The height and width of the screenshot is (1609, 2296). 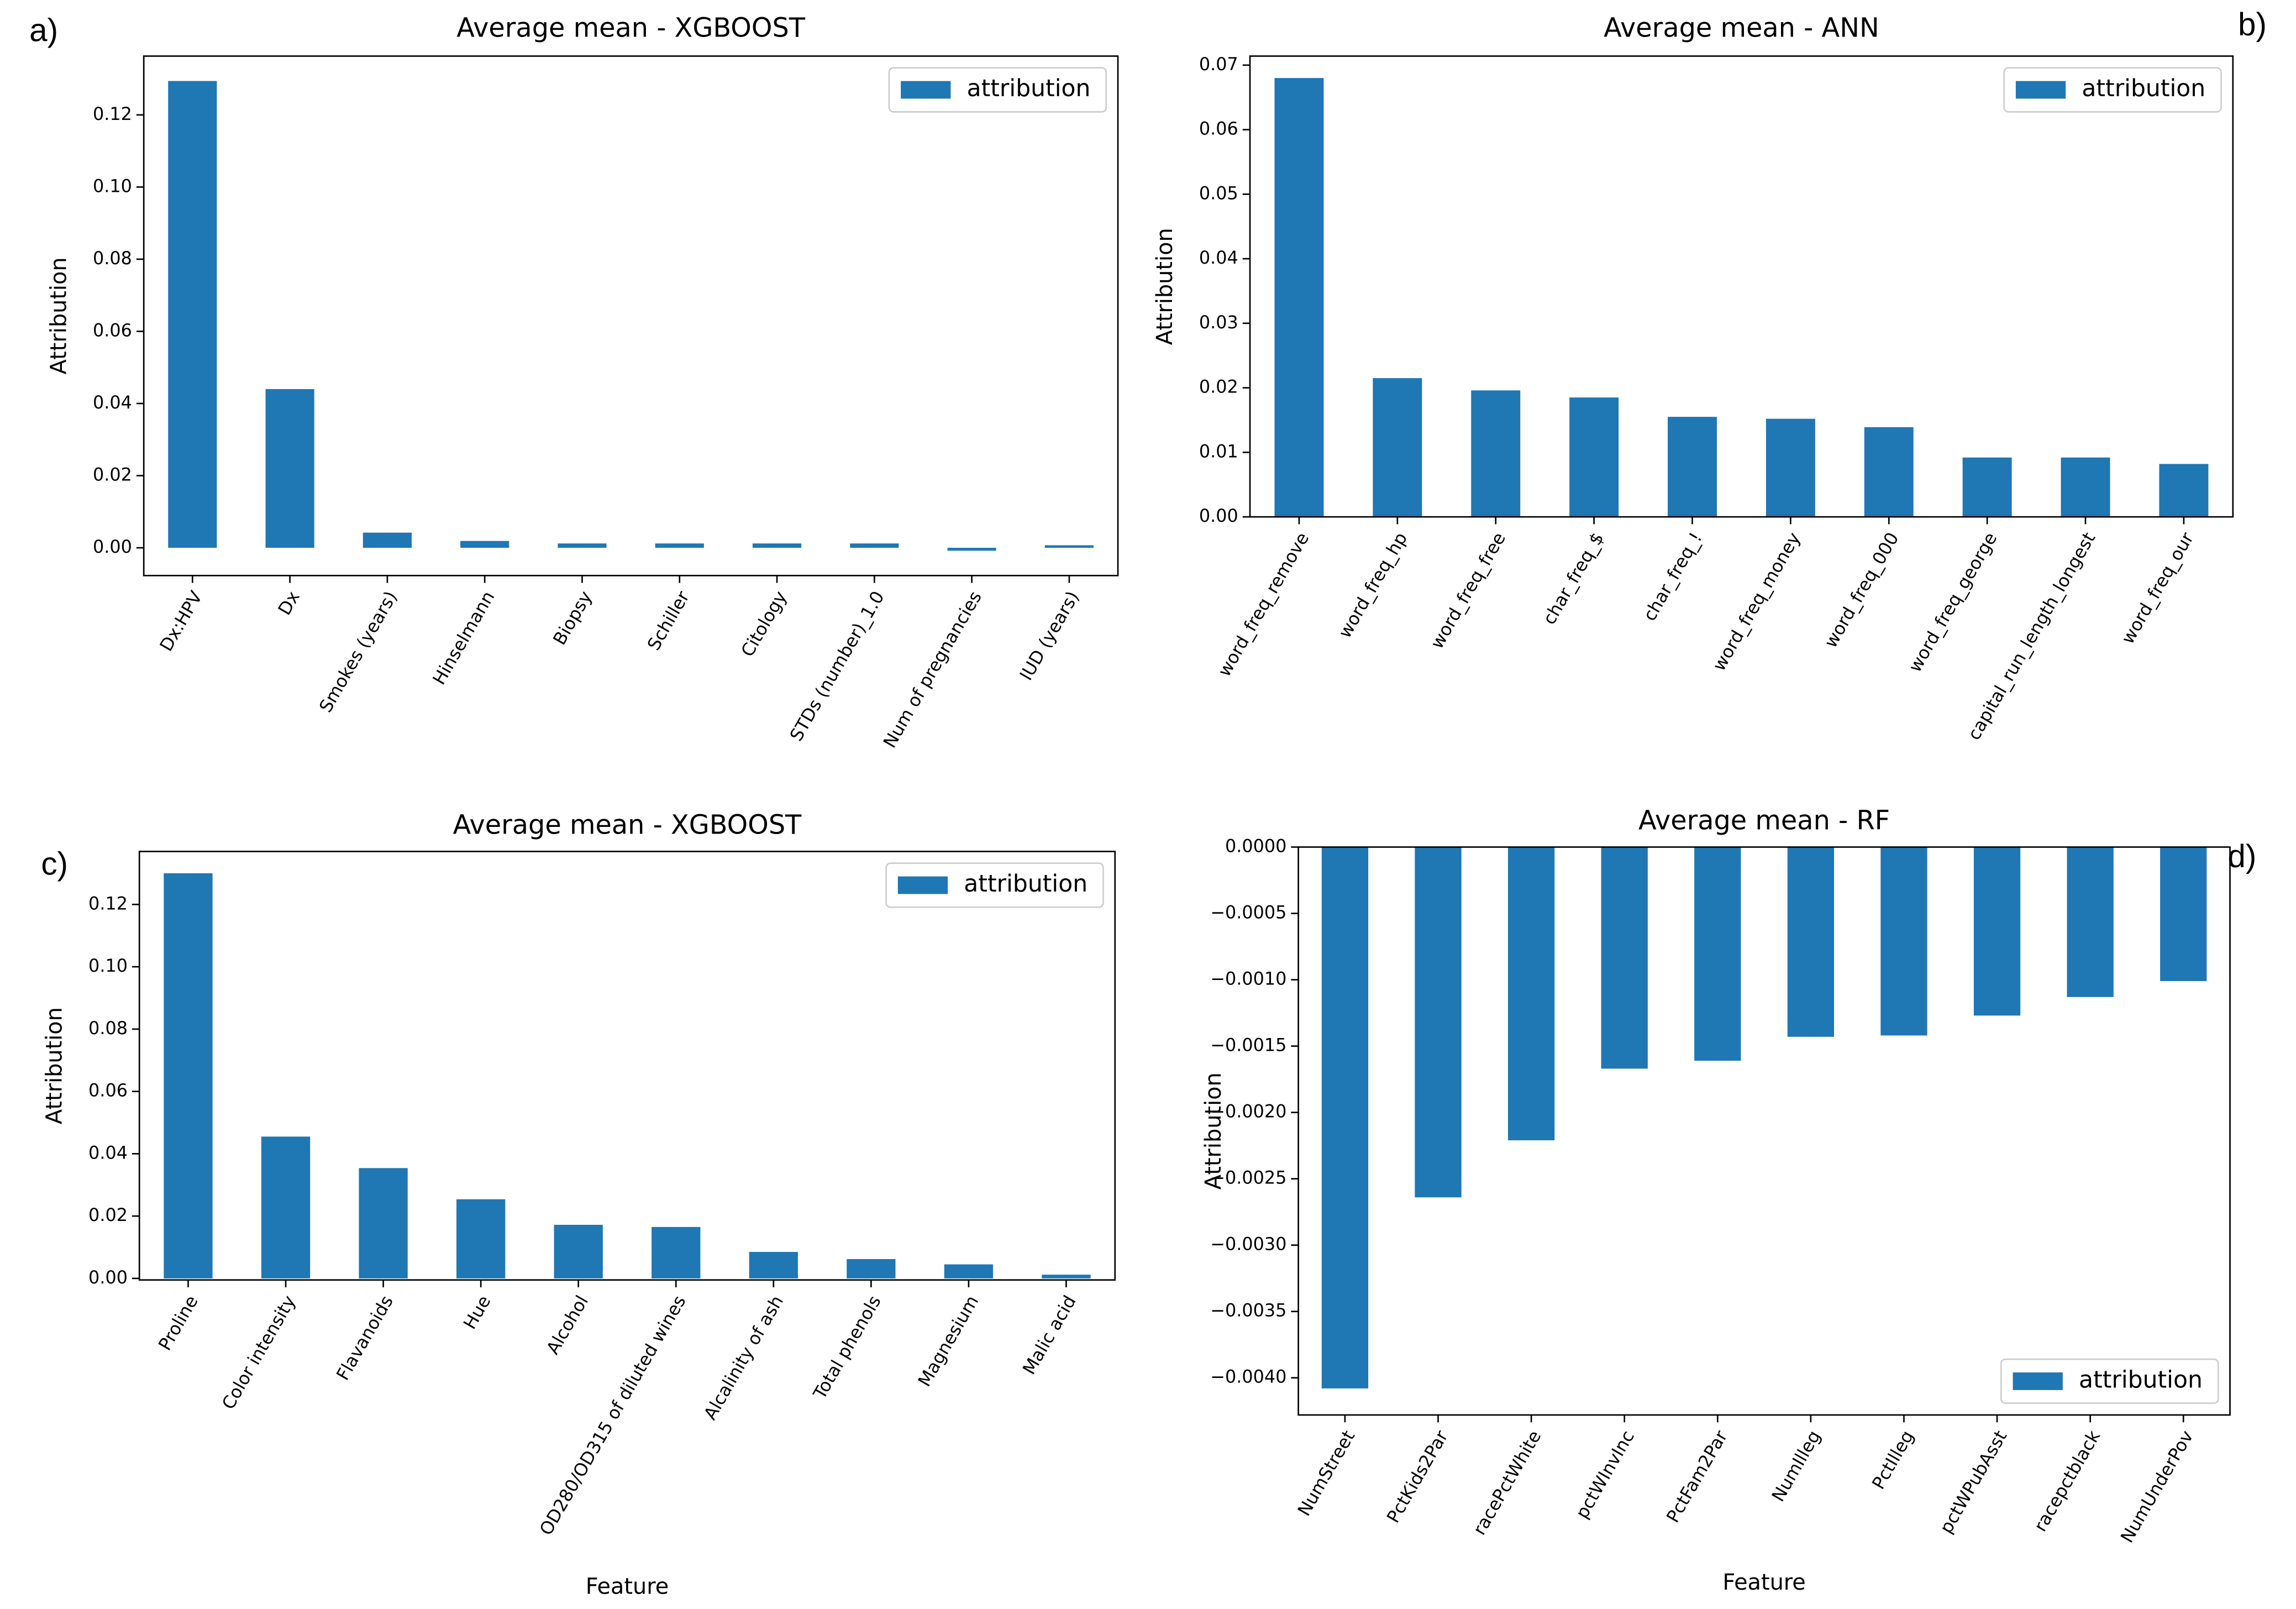 What do you see at coordinates (1741, 28) in the screenshot?
I see `chart-title: Average mean - ANN` at bounding box center [1741, 28].